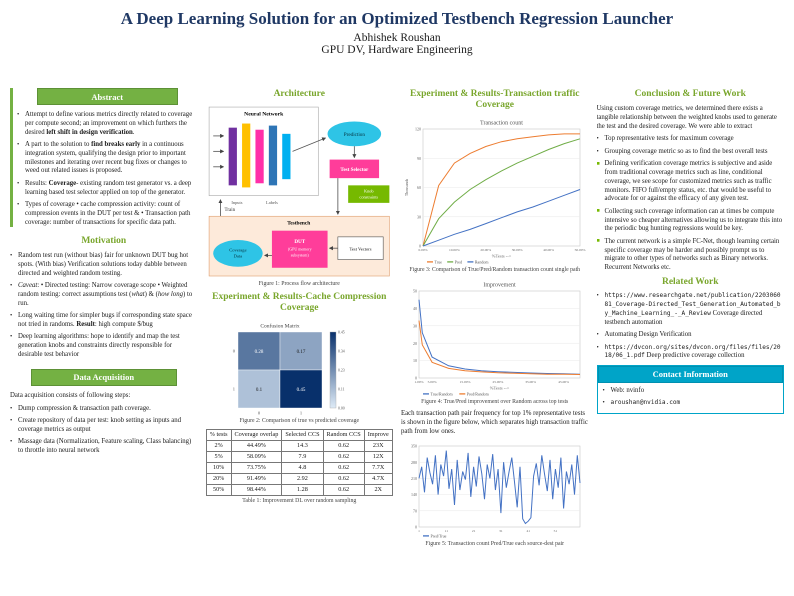 This screenshot has width=794, height=596. I want to click on architecture-diagram: Neural Network Prediction Inputs Labels, so click(299, 191).